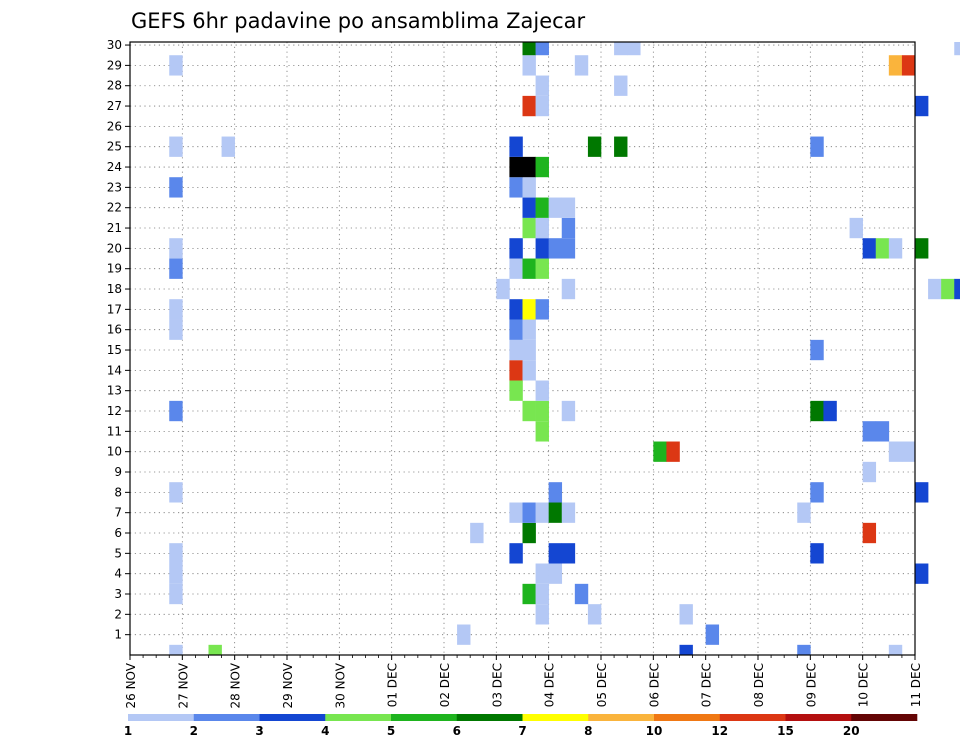 The width and height of the screenshot is (960, 742). I want to click on y-tick-label: 18, so click(114, 289).